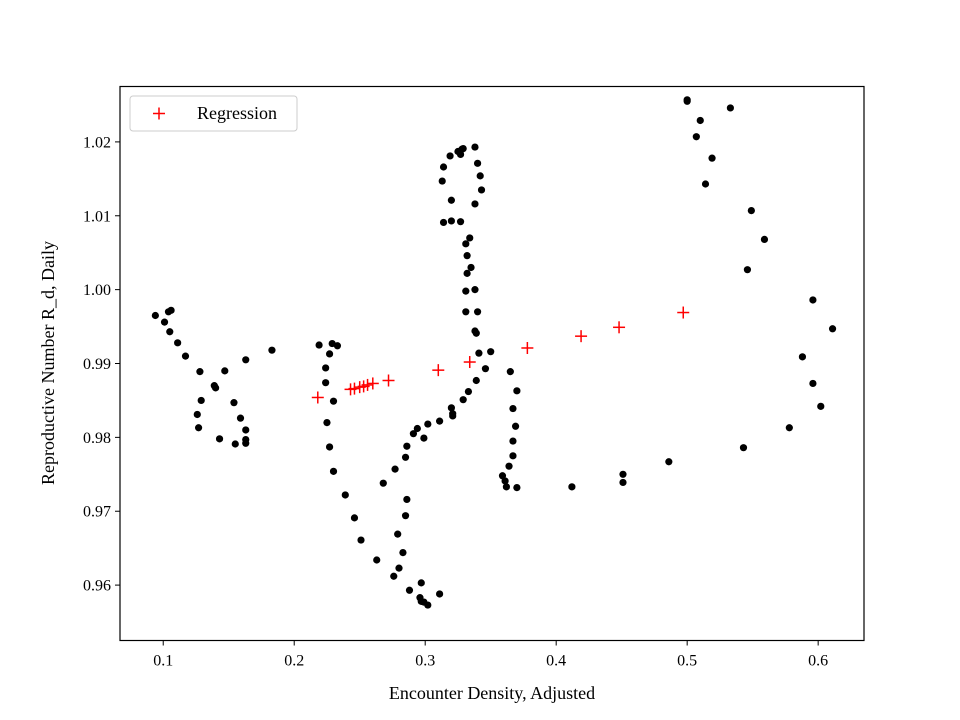 The width and height of the screenshot is (960, 720). Describe the element at coordinates (492, 693) in the screenshot. I see `x-axis-label: Encounter Density, Adjusted` at that location.